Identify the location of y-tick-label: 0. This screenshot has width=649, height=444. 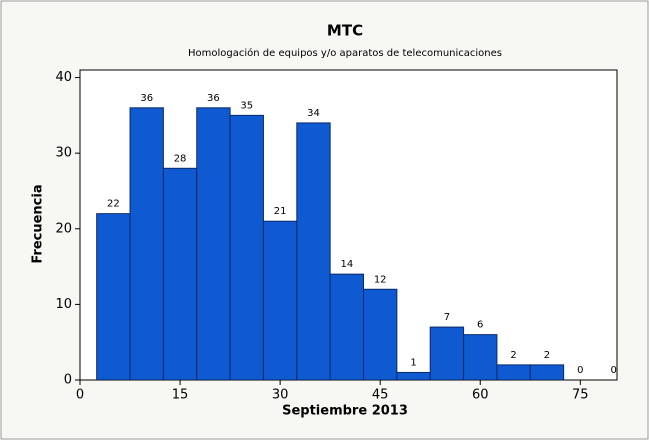
(68, 380).